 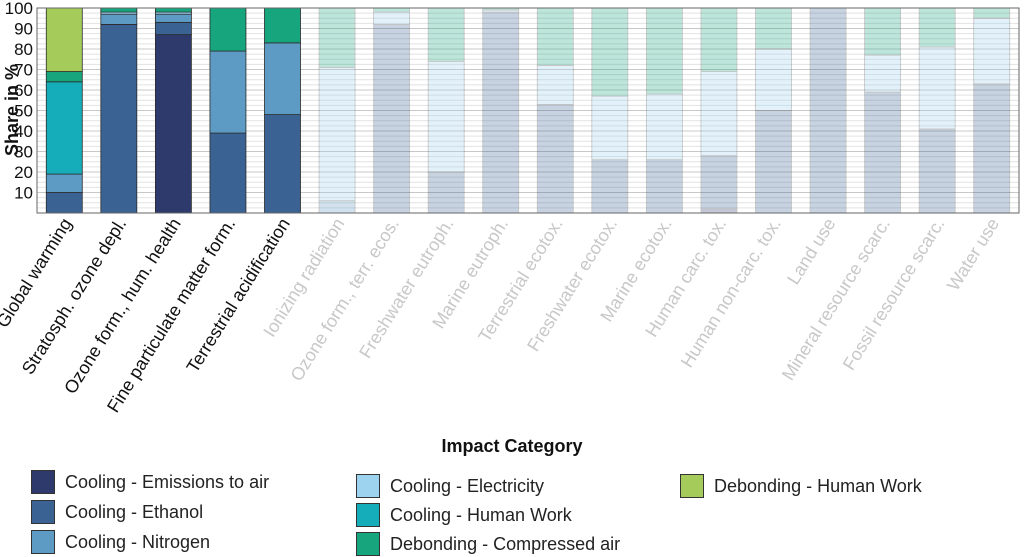 What do you see at coordinates (344, 300) in the screenshot?
I see `x-tick-label: Ozone form., terr. ecos.` at bounding box center [344, 300].